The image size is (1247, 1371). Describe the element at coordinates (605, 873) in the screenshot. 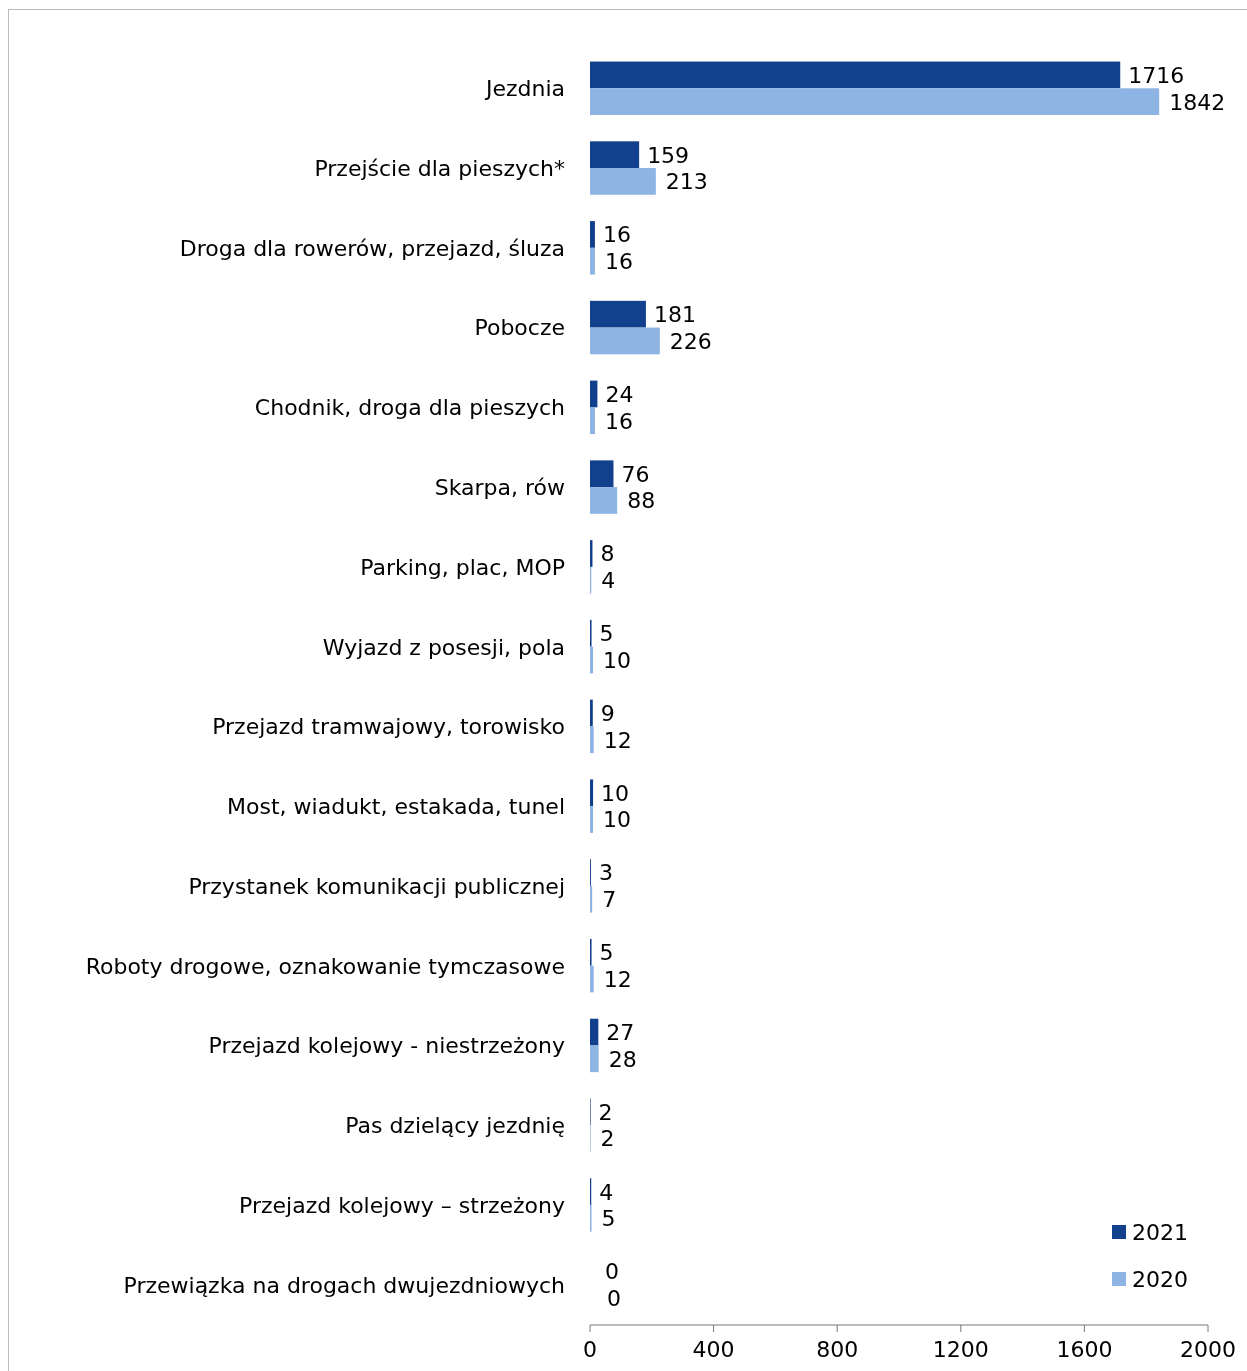

I see `data-label: 3` at that location.